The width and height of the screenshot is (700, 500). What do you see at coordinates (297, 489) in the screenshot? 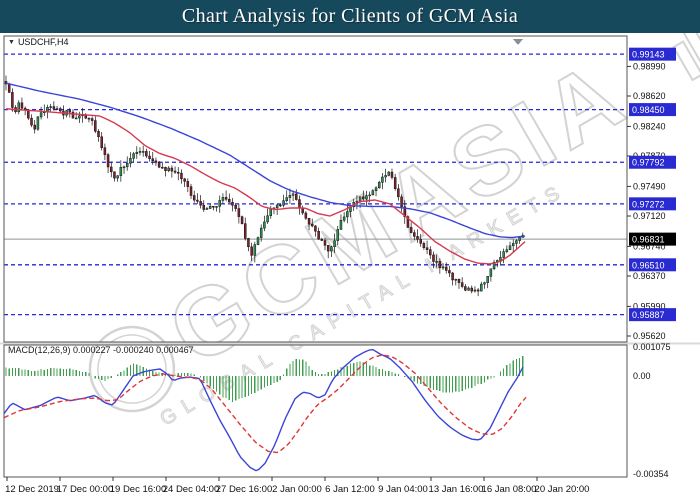
I see `time-axis-label: 2 Jan 00:00` at bounding box center [297, 489].